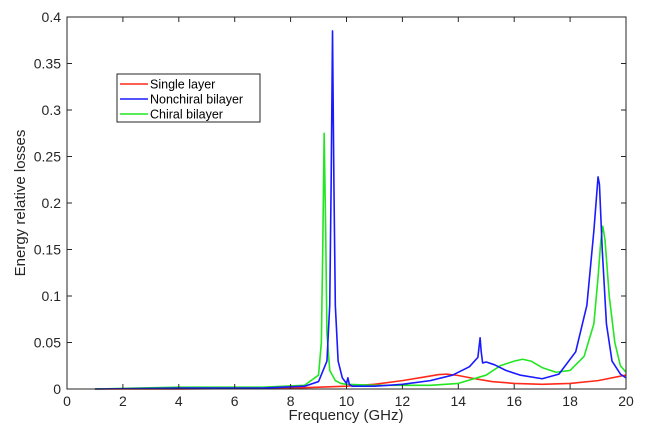 This screenshot has height=427, width=649. Describe the element at coordinates (179, 401) in the screenshot. I see `x-tick-label: 4` at that location.